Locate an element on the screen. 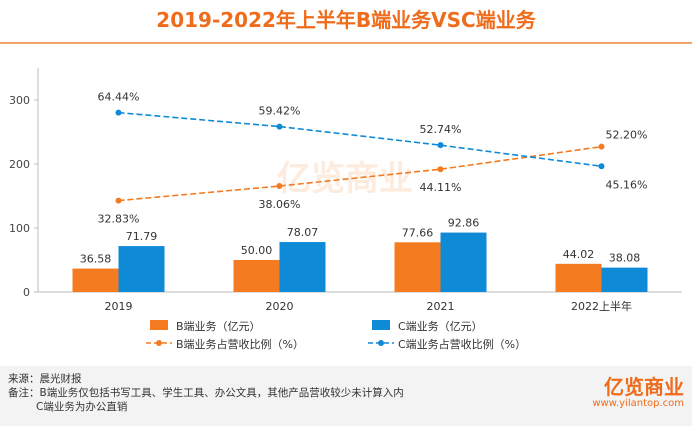  legend-label: C端业务占营收比例（%） is located at coordinates (462, 344).